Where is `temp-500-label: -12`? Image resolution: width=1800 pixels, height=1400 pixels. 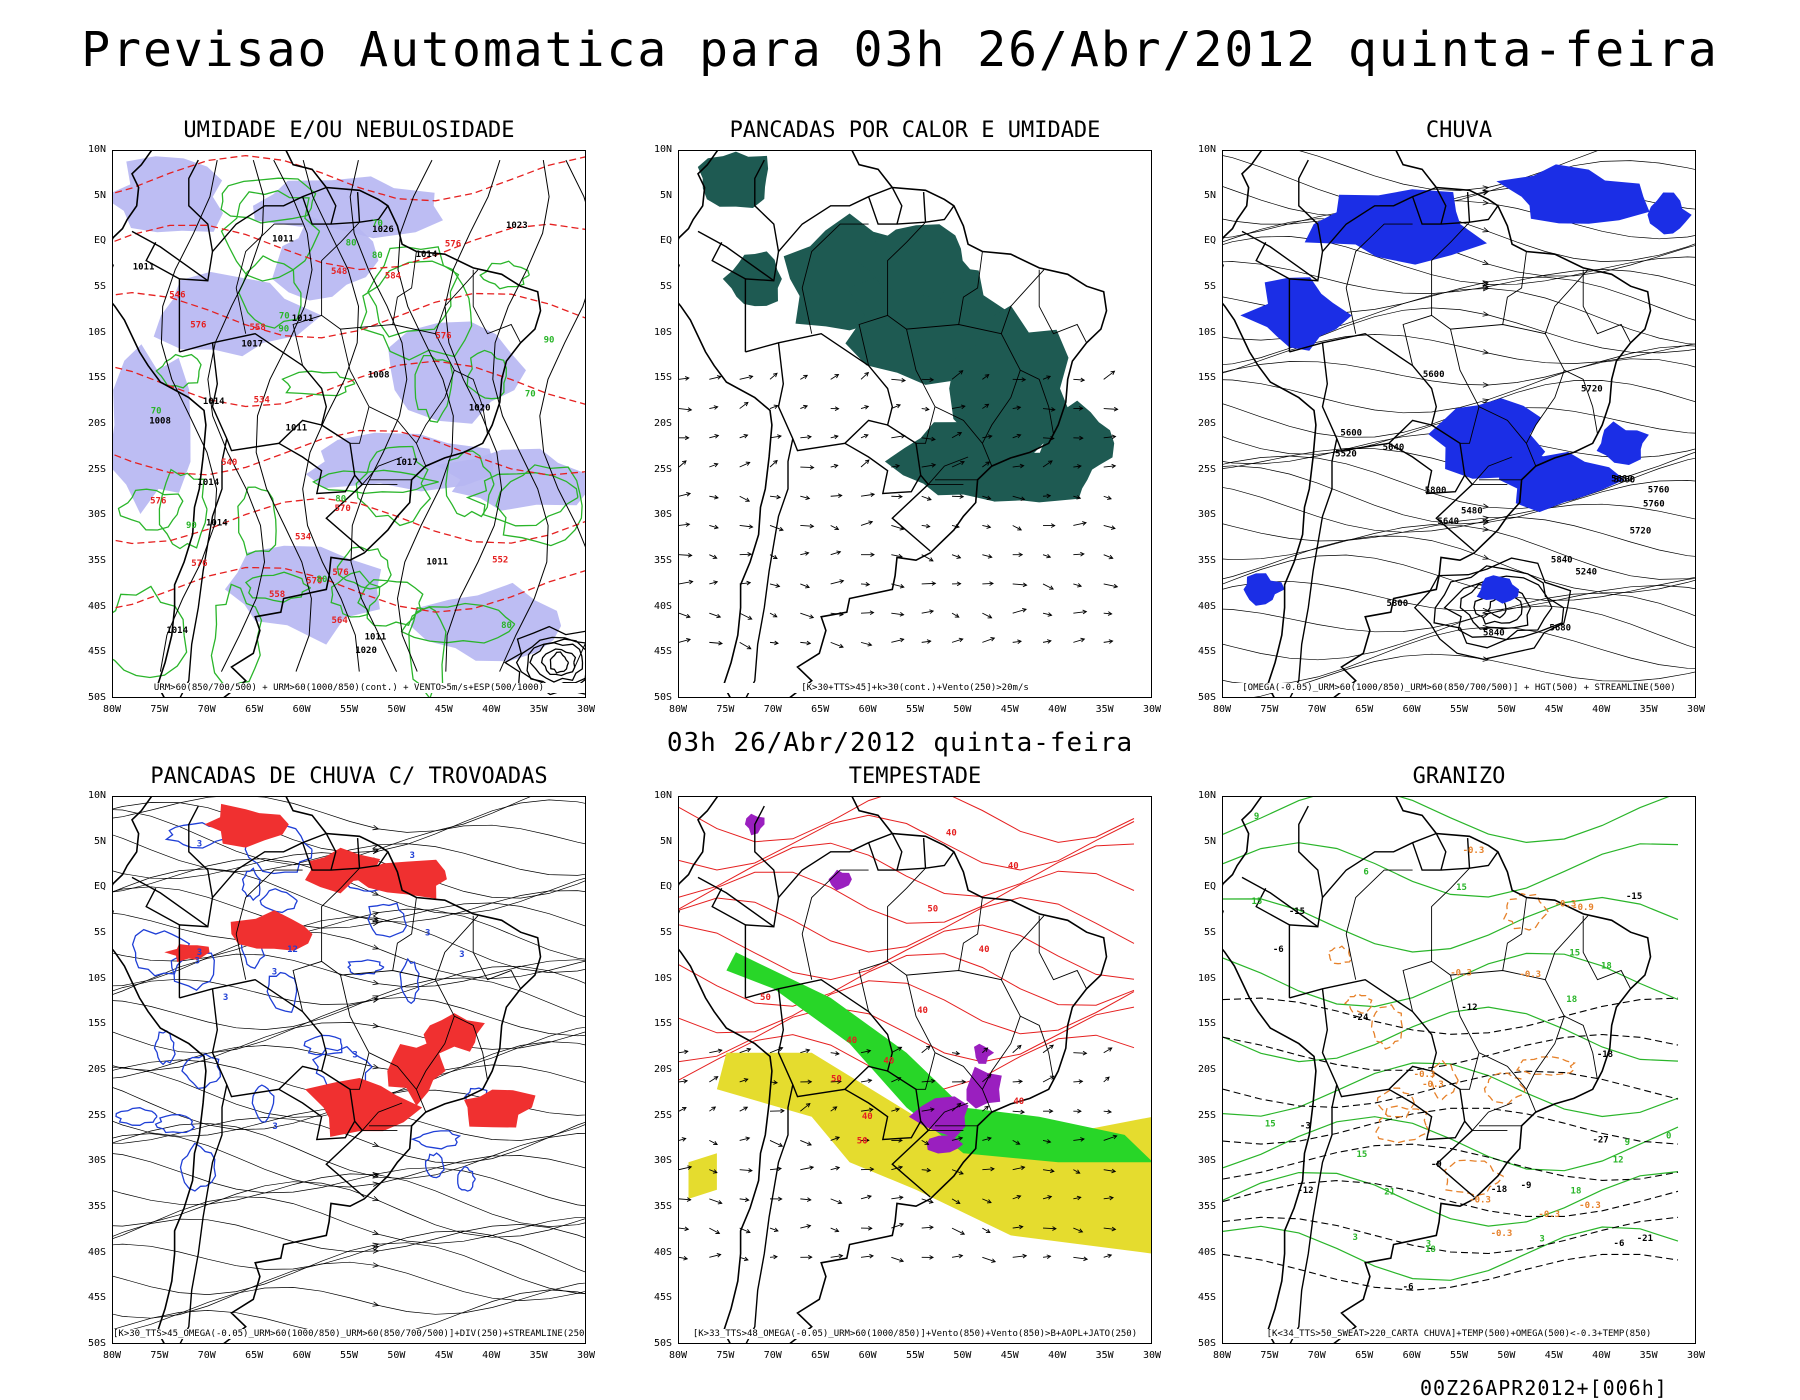 temp-500-label: -12 is located at coordinates (1305, 1191).